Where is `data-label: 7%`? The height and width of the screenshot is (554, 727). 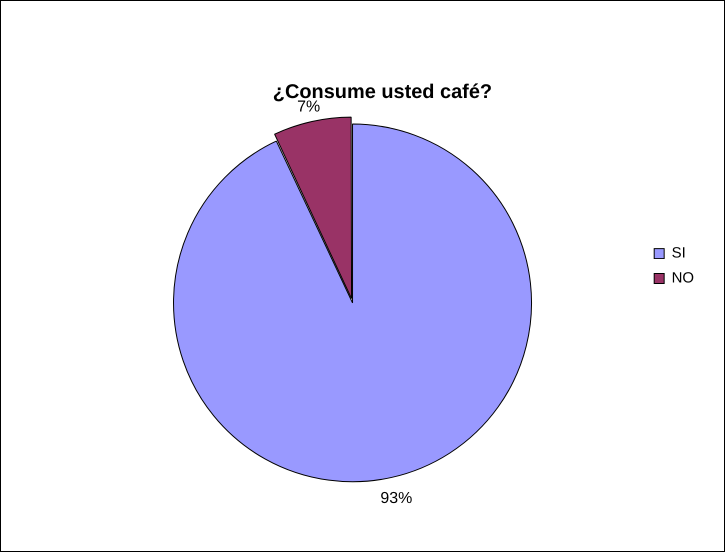
data-label: 7% is located at coordinates (308, 107).